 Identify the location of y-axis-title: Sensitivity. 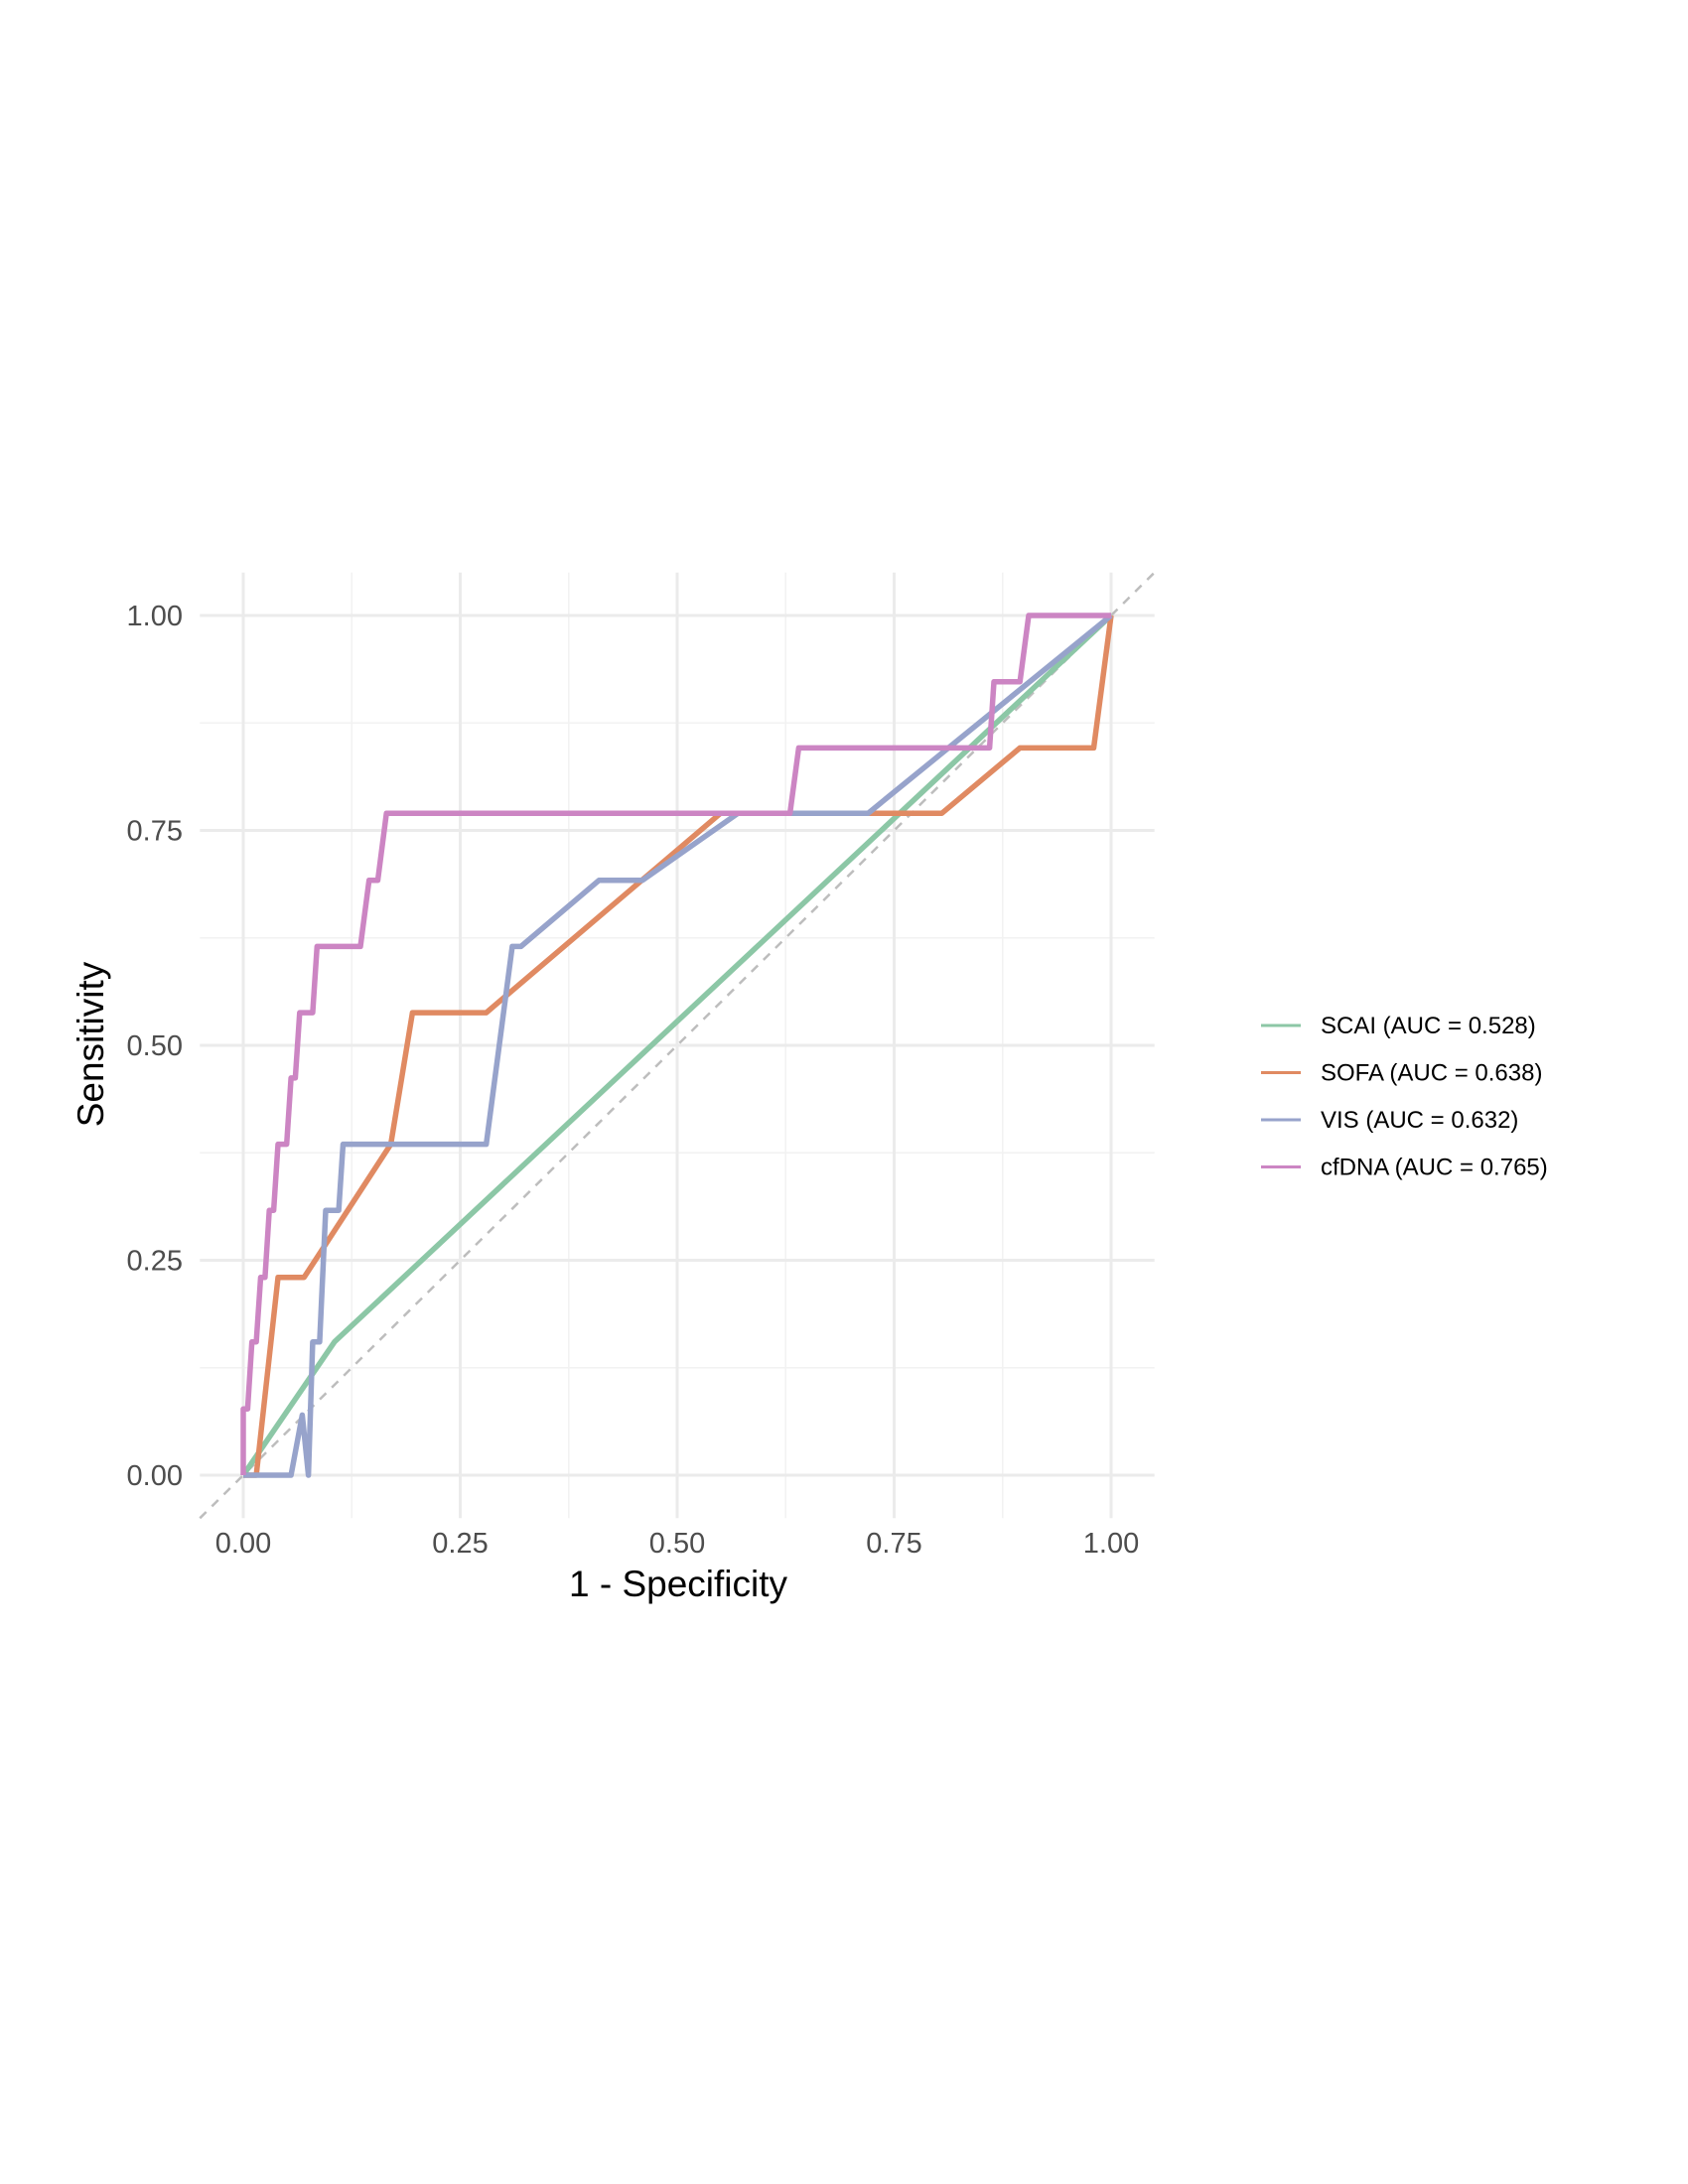
(90, 1044).